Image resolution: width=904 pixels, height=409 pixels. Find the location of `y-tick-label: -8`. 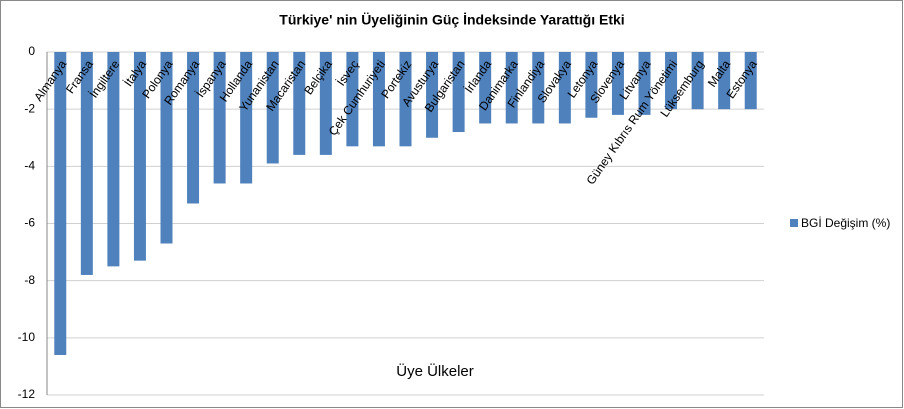

y-tick-label: -8 is located at coordinates (29, 280).